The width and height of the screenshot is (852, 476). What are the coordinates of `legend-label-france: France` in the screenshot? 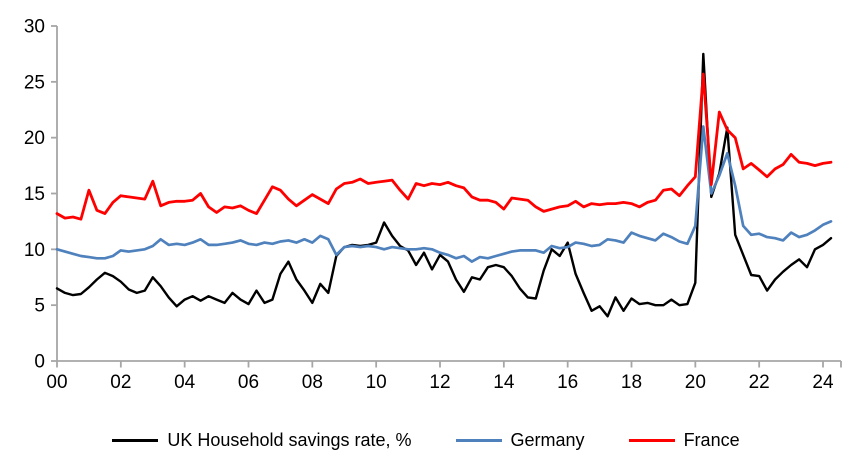 It's located at (711, 440).